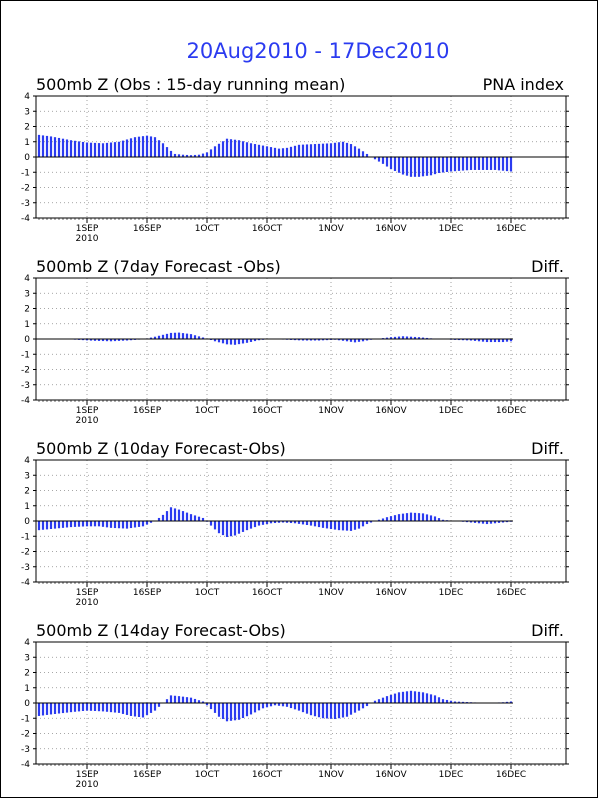 The image size is (600, 800). Describe the element at coordinates (331, 229) in the screenshot. I see `x-tick-label: 1NOV` at that location.